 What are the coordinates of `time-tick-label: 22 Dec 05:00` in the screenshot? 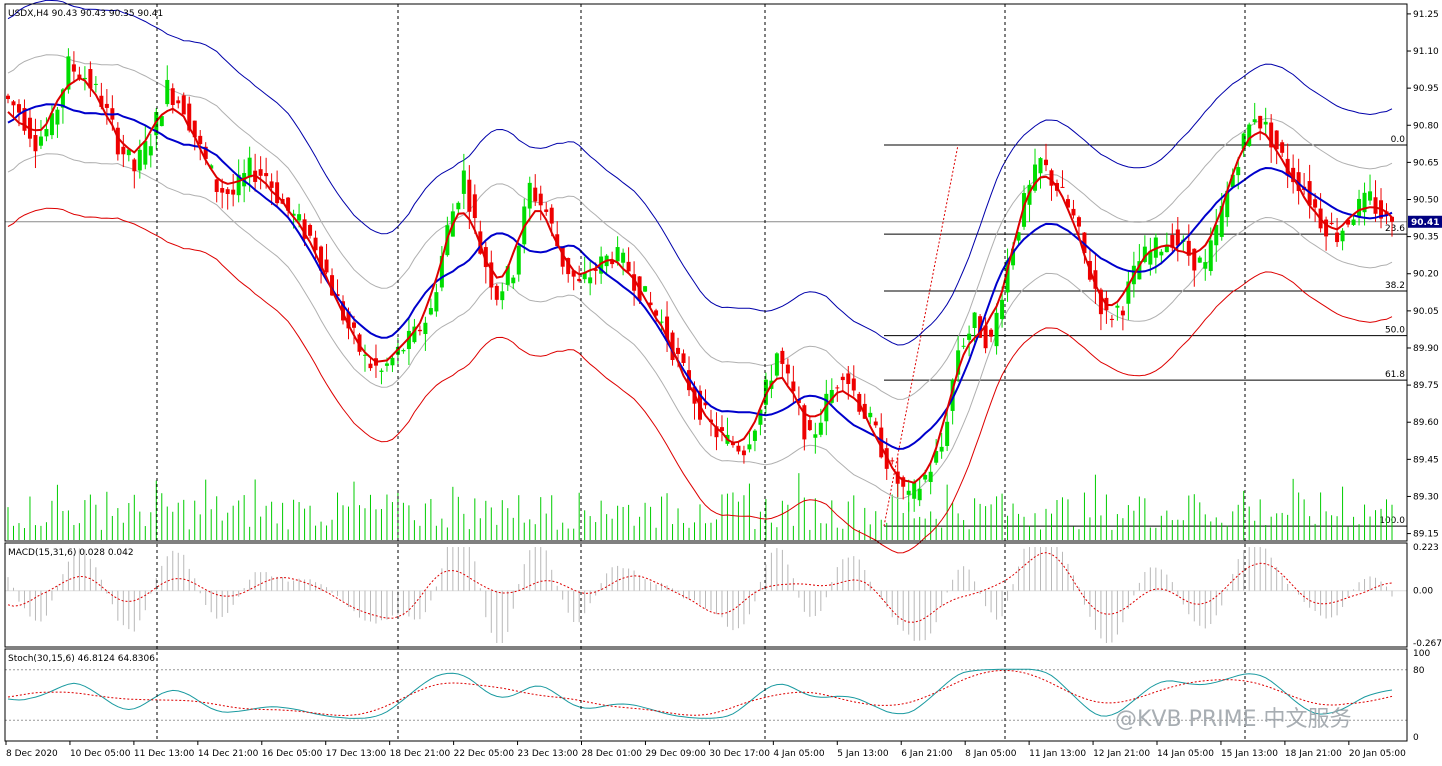 It's located at (484, 754).